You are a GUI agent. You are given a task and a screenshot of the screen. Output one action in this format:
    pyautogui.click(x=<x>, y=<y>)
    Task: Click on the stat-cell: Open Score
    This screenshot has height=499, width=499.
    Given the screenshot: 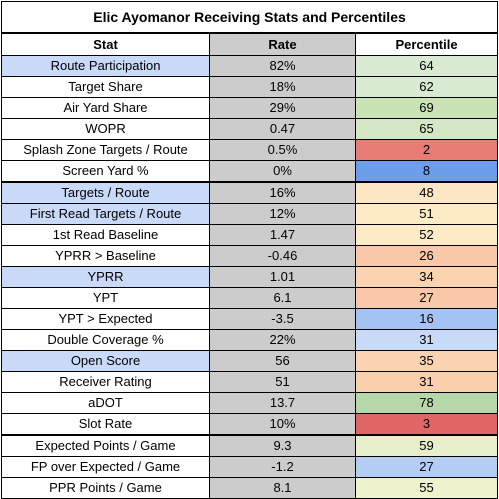 What is the action you would take?
    pyautogui.click(x=105, y=361)
    